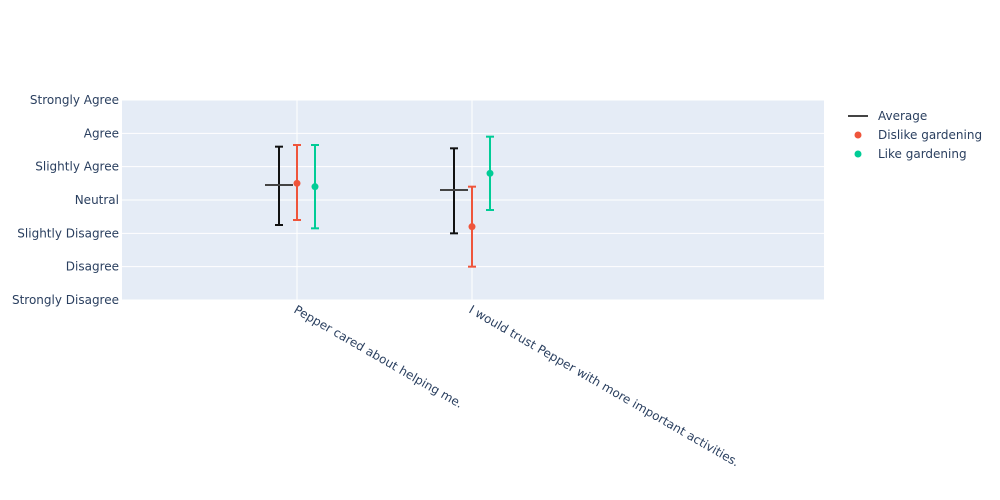  I want to click on legend-label: Dislike gardening, so click(930, 135).